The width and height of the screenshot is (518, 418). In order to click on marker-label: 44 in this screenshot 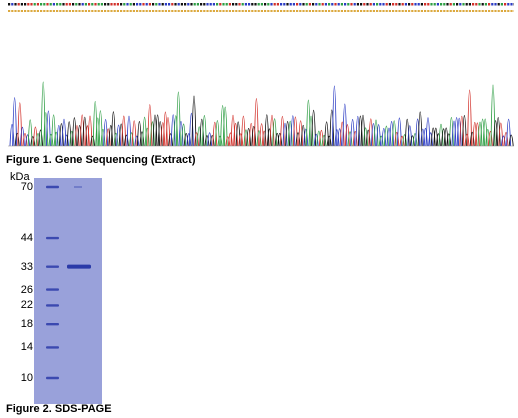, I will do `click(26, 238)`.